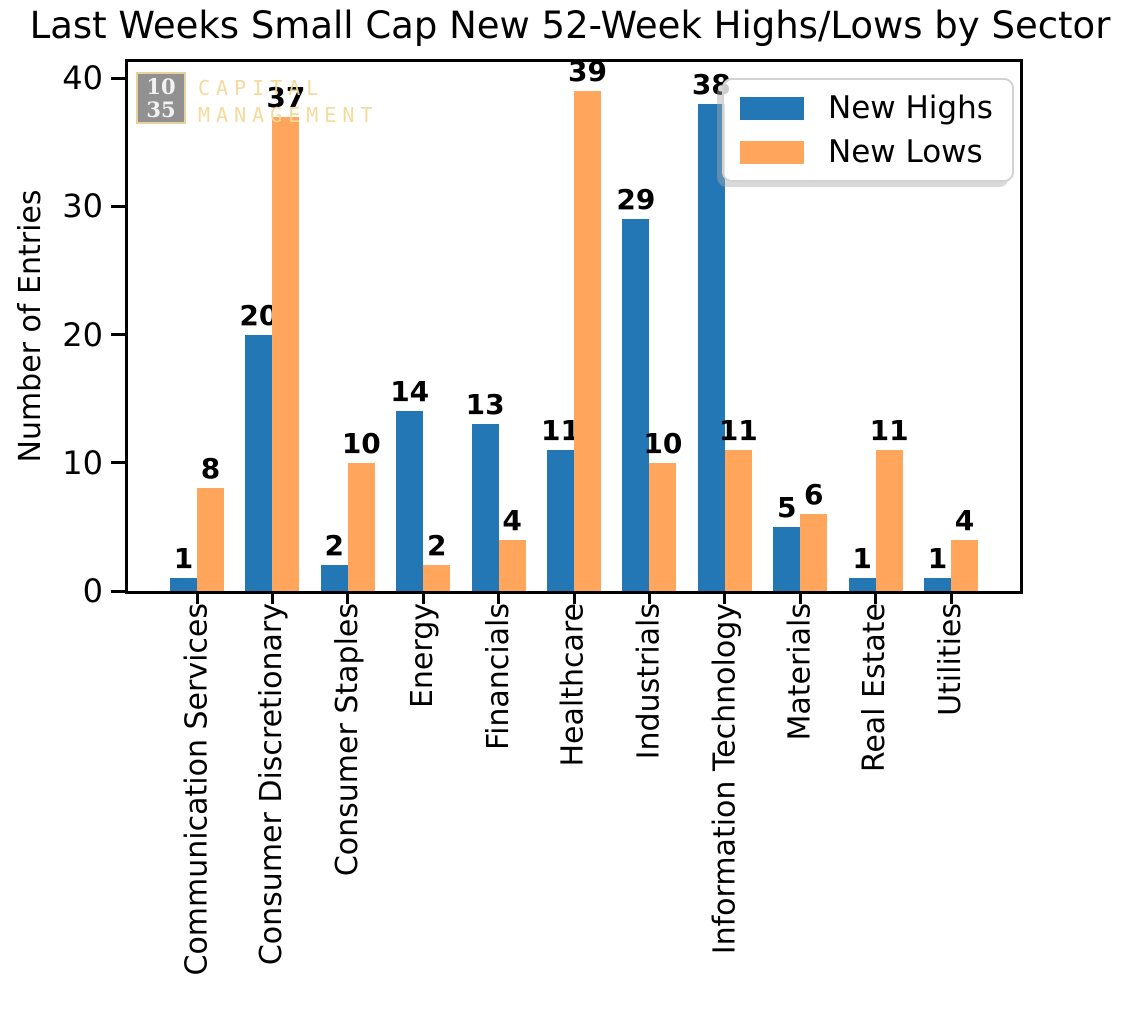 This screenshot has height=1018, width=1140. Describe the element at coordinates (82, 78) in the screenshot. I see `y-tick-label: 40` at that location.